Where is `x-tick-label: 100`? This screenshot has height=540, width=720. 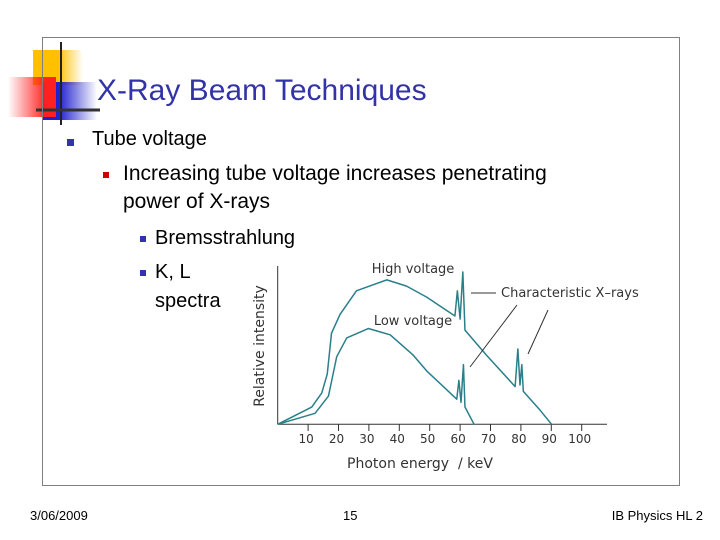 x-tick-label: 100 is located at coordinates (579, 439).